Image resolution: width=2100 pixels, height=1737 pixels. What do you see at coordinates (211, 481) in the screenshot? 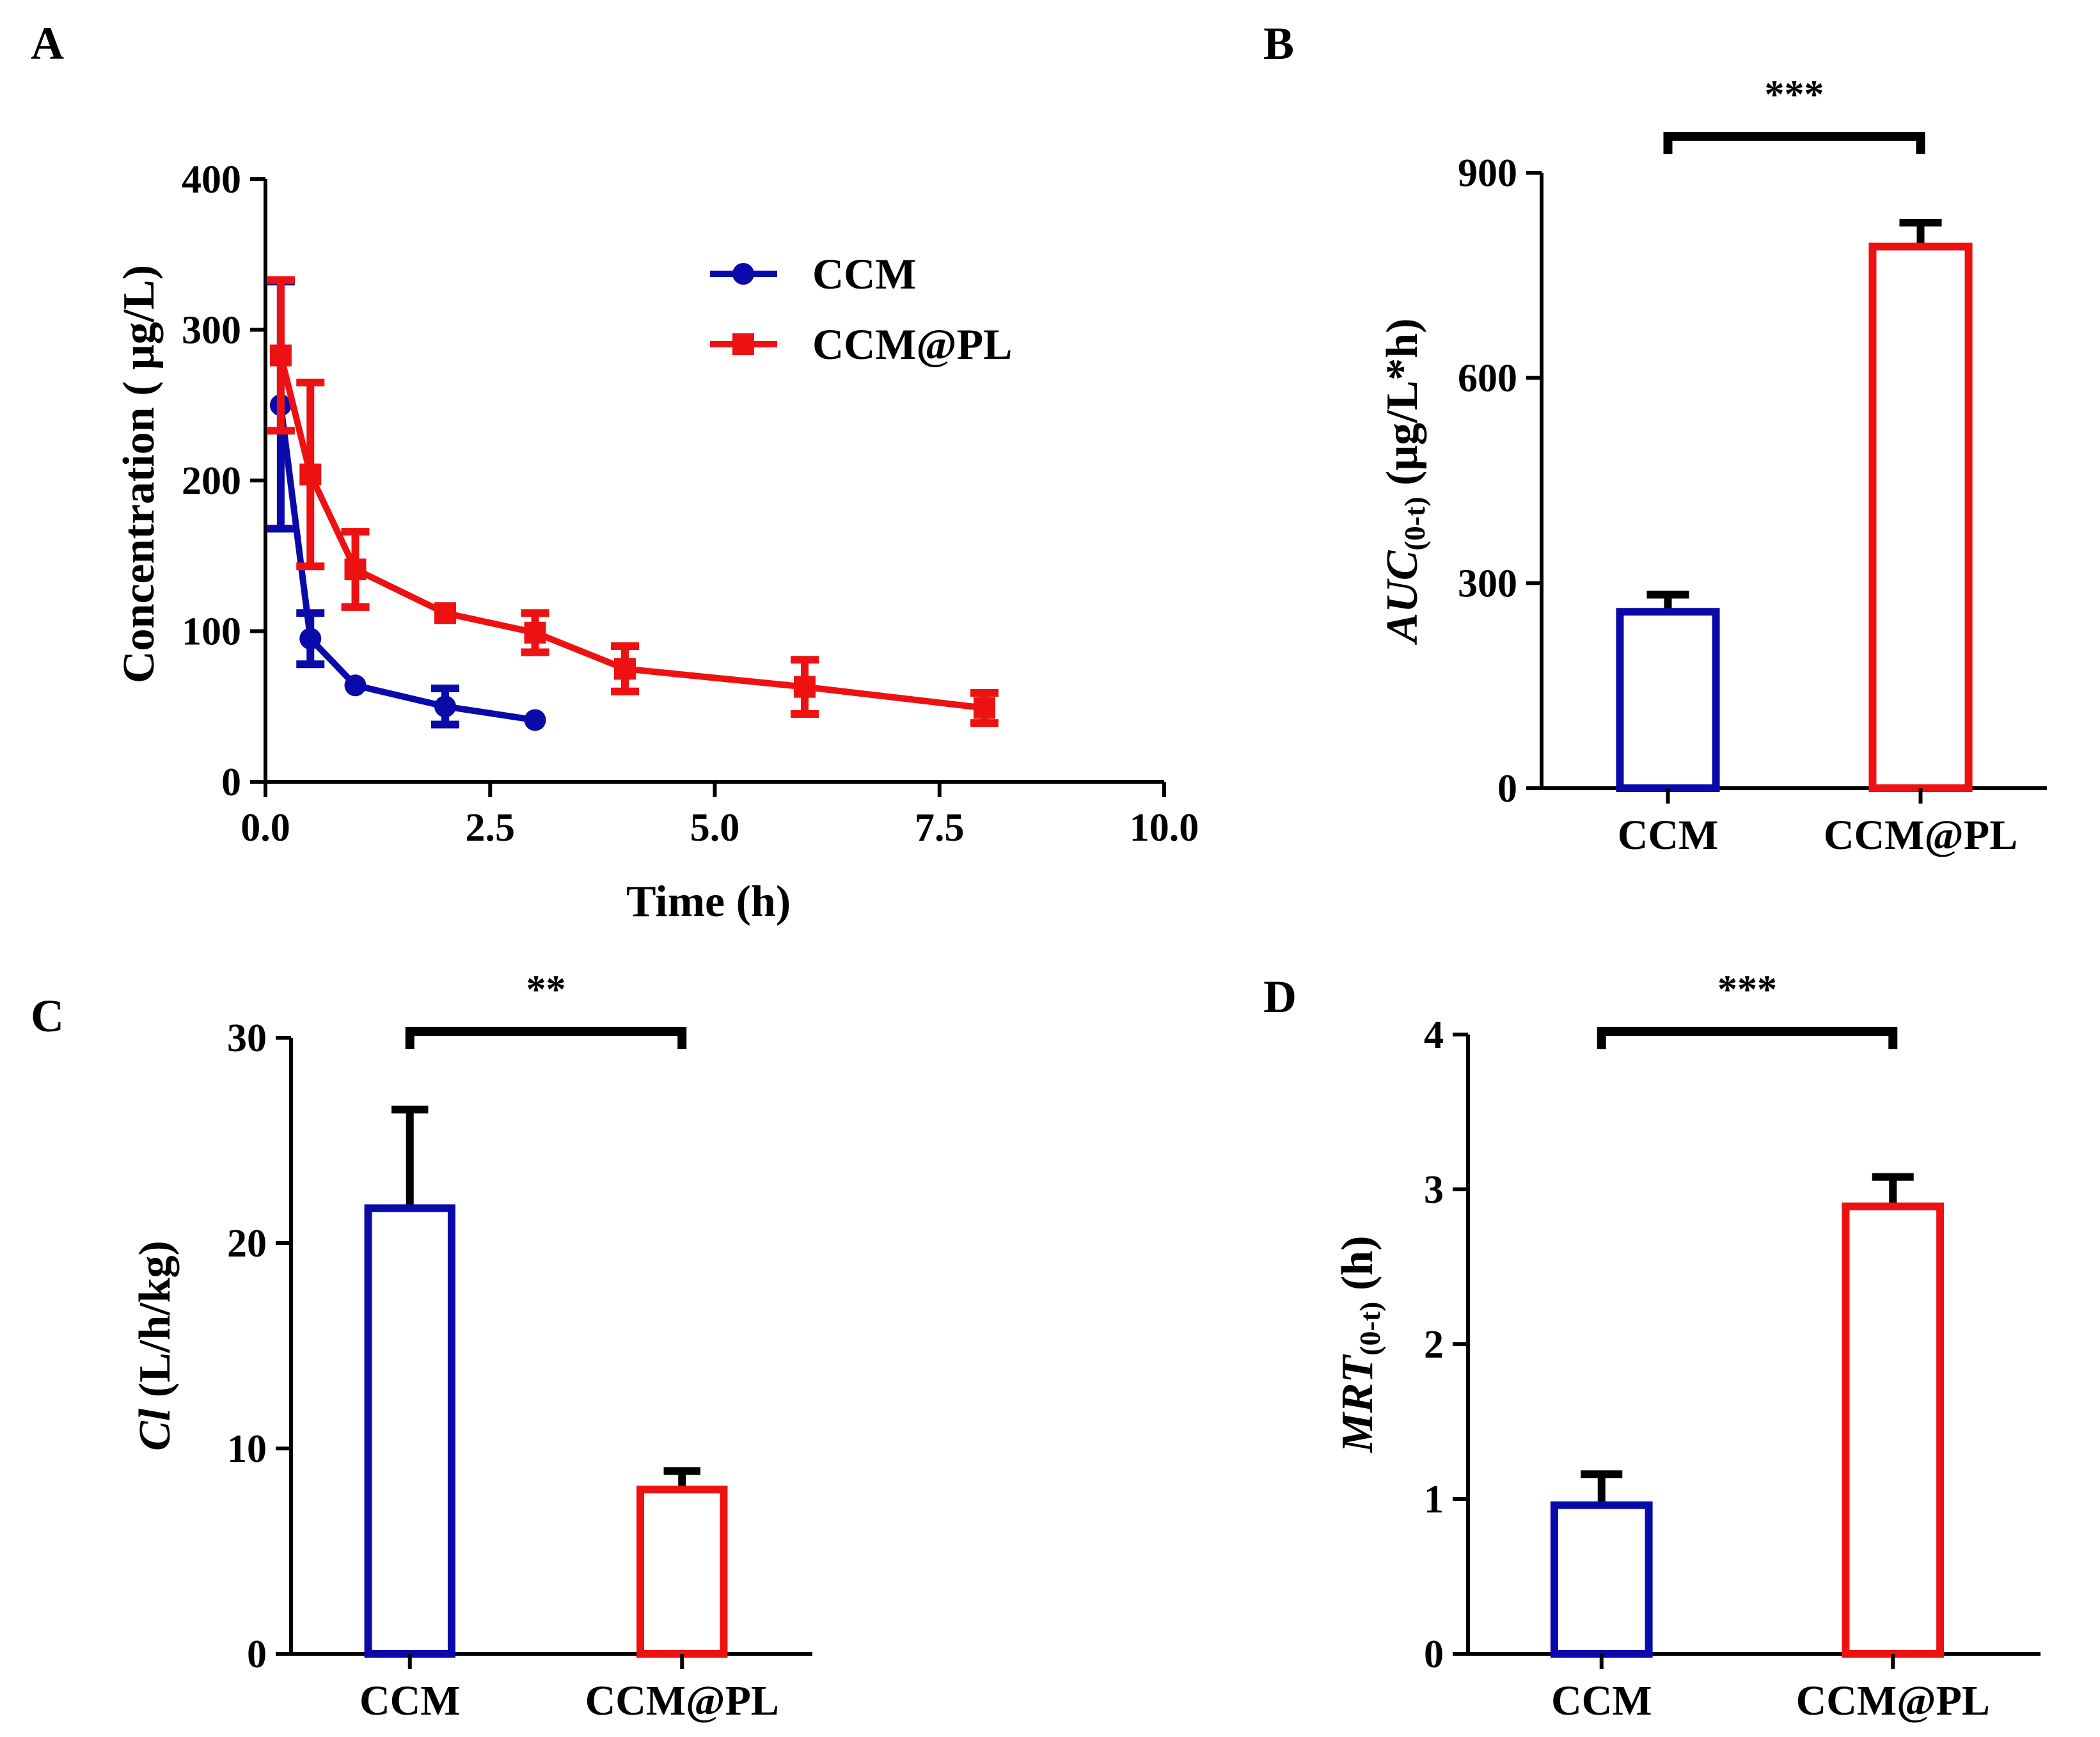
I see `panel-a-y-tick-label: 200` at bounding box center [211, 481].